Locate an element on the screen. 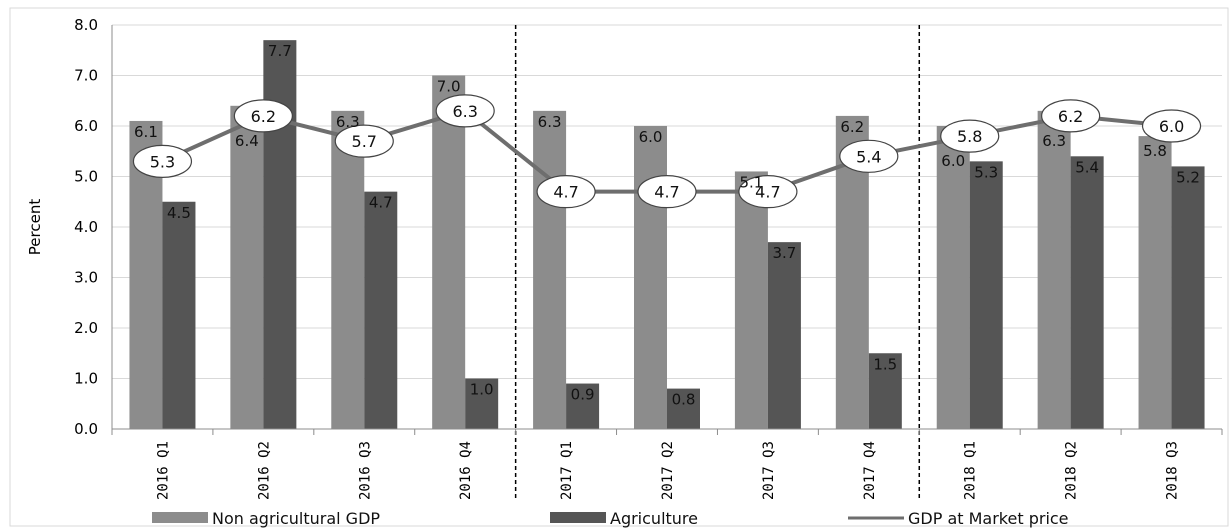 The width and height of the screenshot is (1232, 531). data-label-agriculture: 3.7 is located at coordinates (784, 253).